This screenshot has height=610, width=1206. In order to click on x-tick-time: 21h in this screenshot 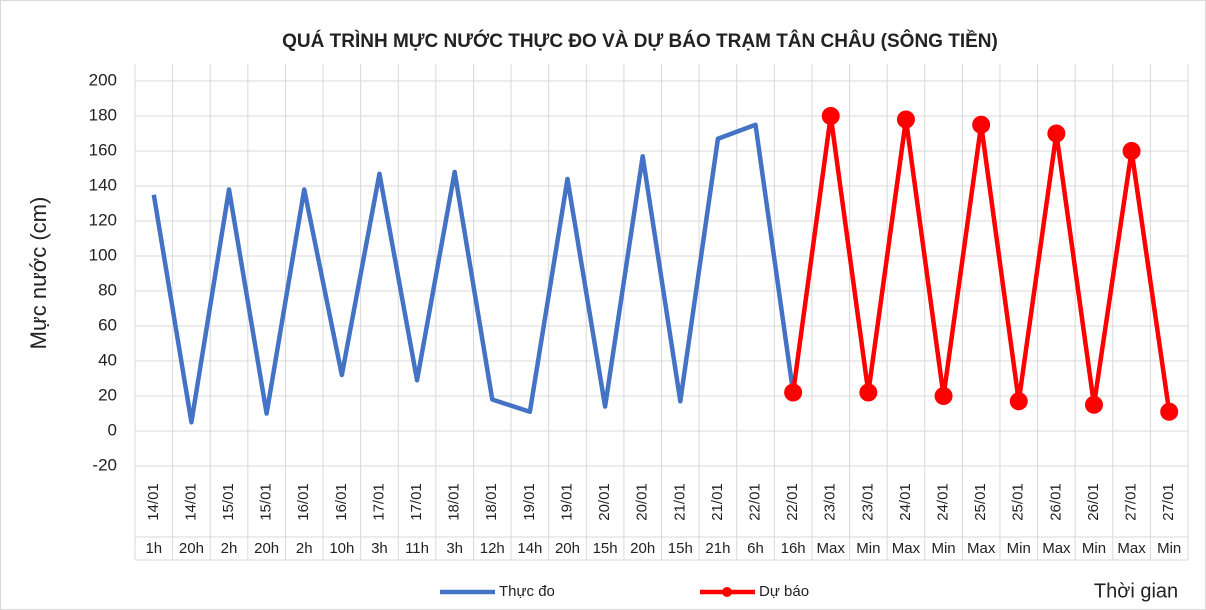, I will do `click(717, 548)`.